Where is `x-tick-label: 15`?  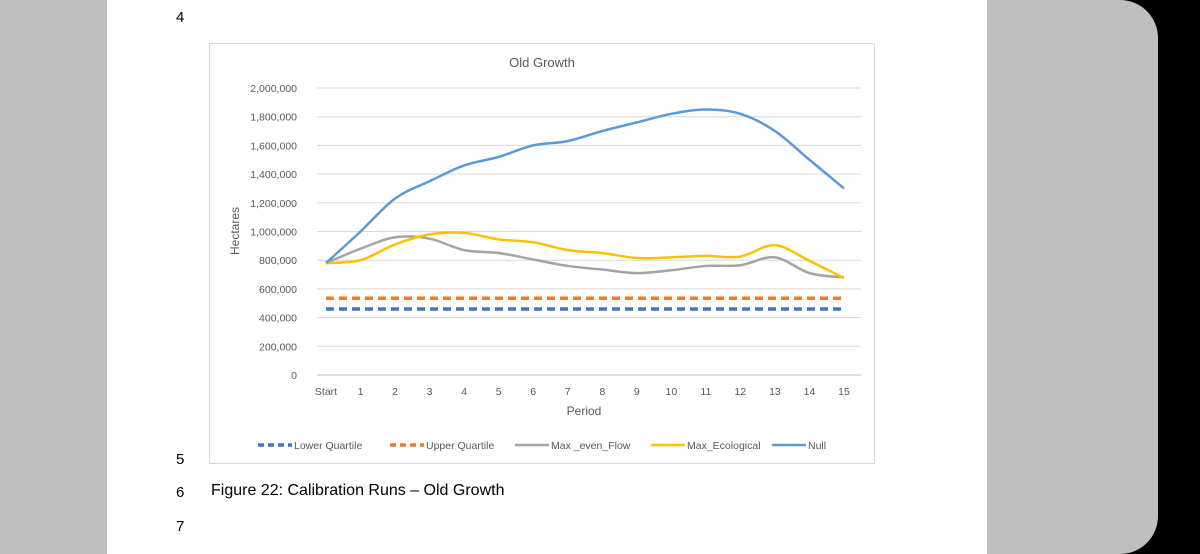
x-tick-label: 15 is located at coordinates (844, 392).